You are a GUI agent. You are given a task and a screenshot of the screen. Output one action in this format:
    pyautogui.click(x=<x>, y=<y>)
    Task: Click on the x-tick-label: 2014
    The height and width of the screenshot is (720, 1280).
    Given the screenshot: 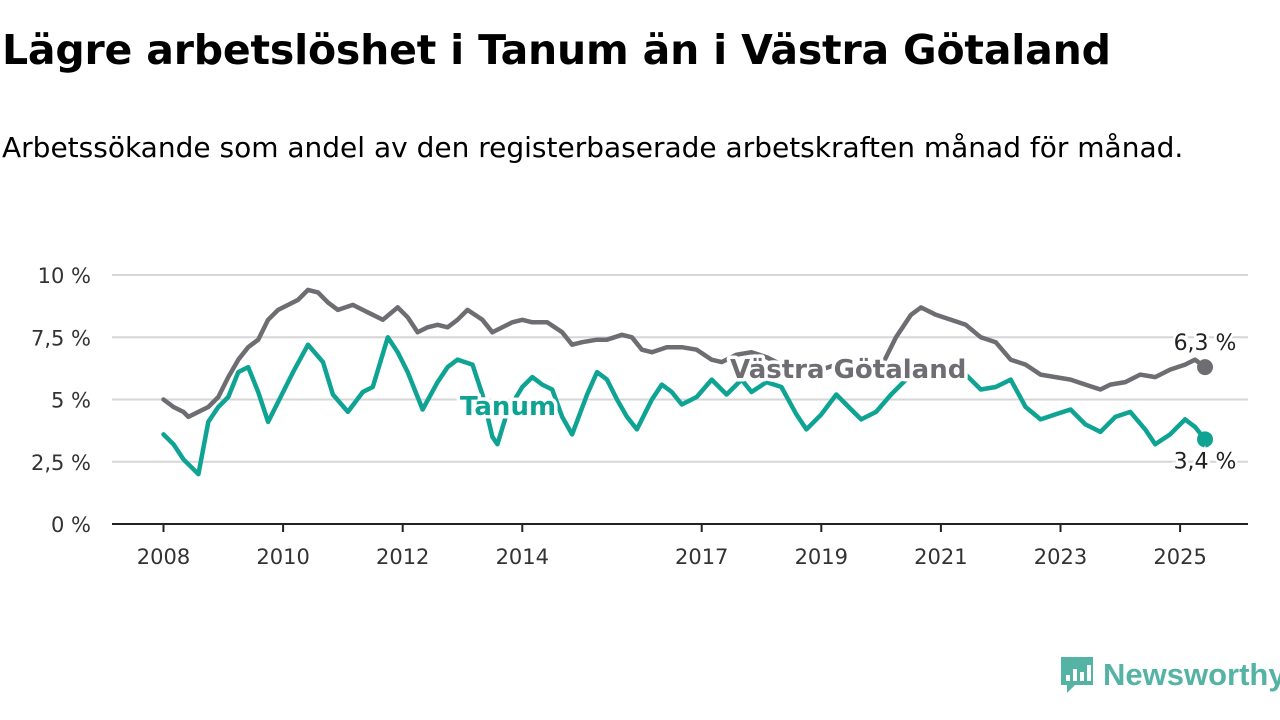 What is the action you would take?
    pyautogui.click(x=522, y=557)
    